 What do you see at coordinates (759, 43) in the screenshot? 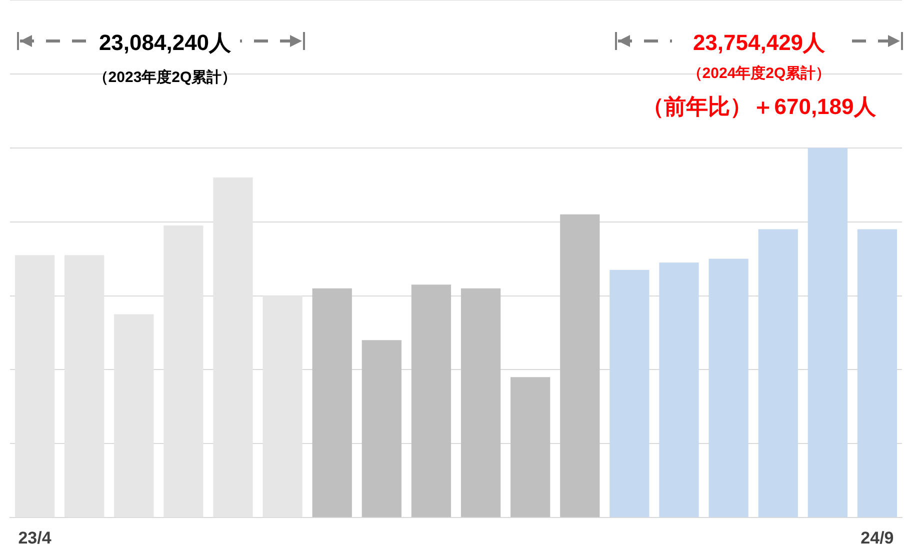
I see `text: 23,754,429人` at bounding box center [759, 43].